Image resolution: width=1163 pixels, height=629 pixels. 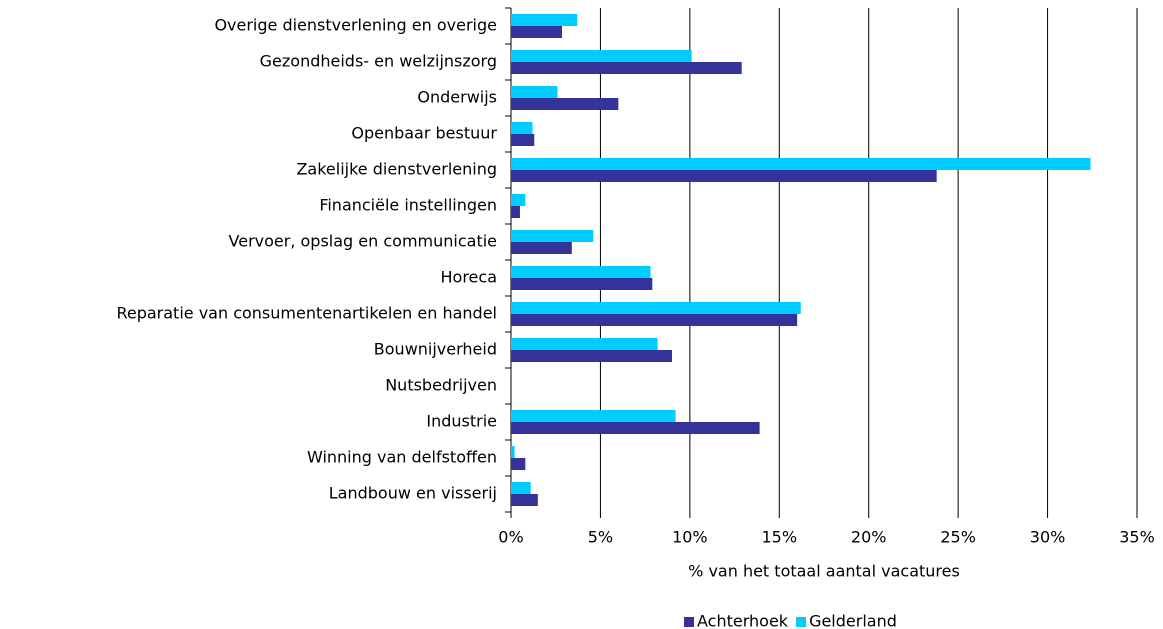 What do you see at coordinates (396, 169) in the screenshot?
I see `y-tick-label: Zakelijke dienstverlening` at bounding box center [396, 169].